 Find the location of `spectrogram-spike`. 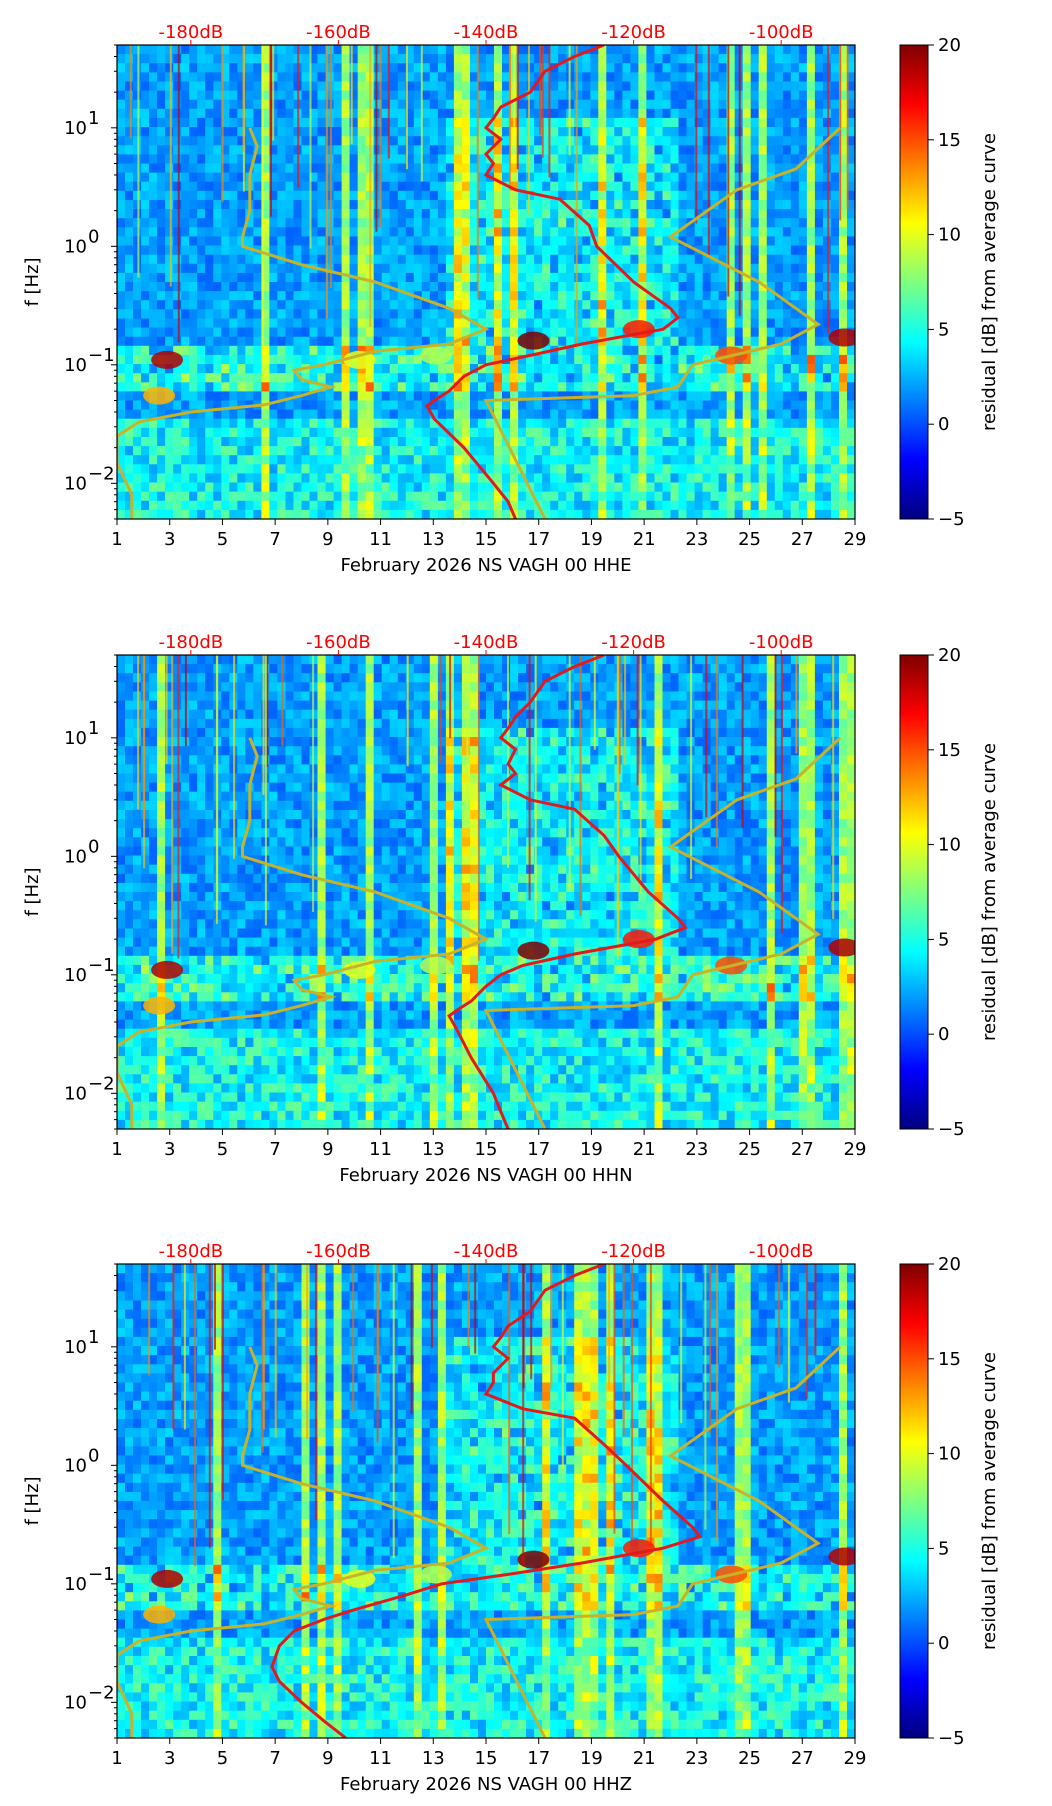

spectrogram-spike is located at coordinates (351, 95).